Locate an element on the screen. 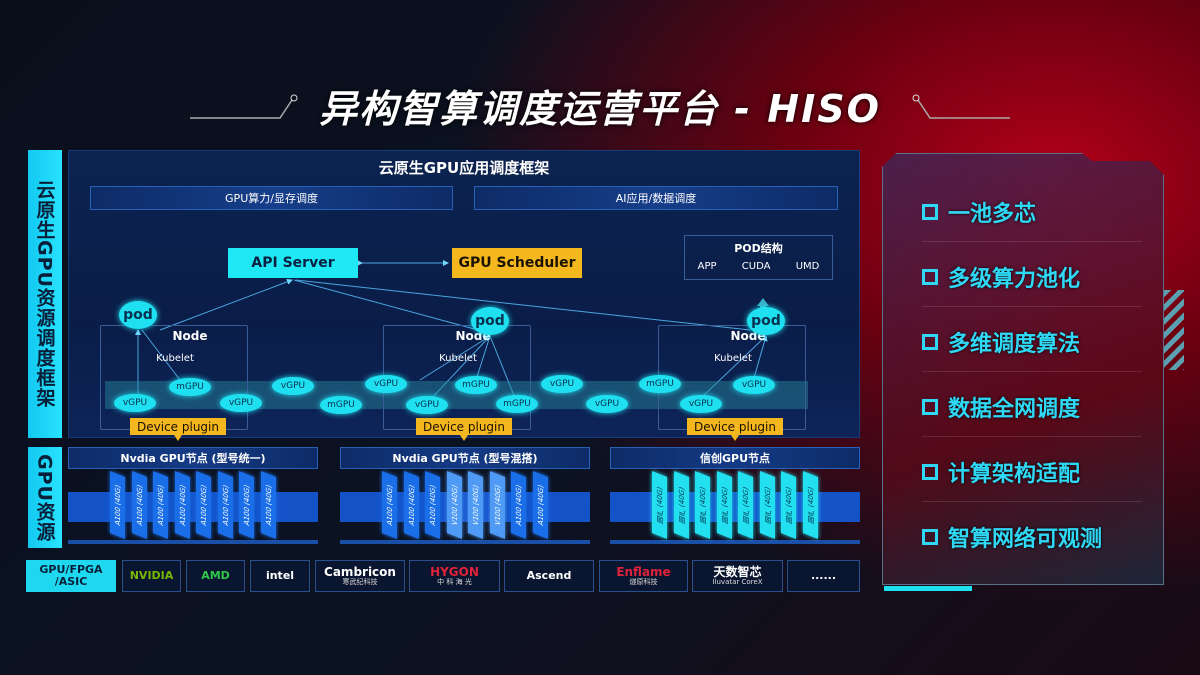 The height and width of the screenshot is (675, 1200). vendor-logo-7: Enflame 燧原科技 is located at coordinates (643, 576).